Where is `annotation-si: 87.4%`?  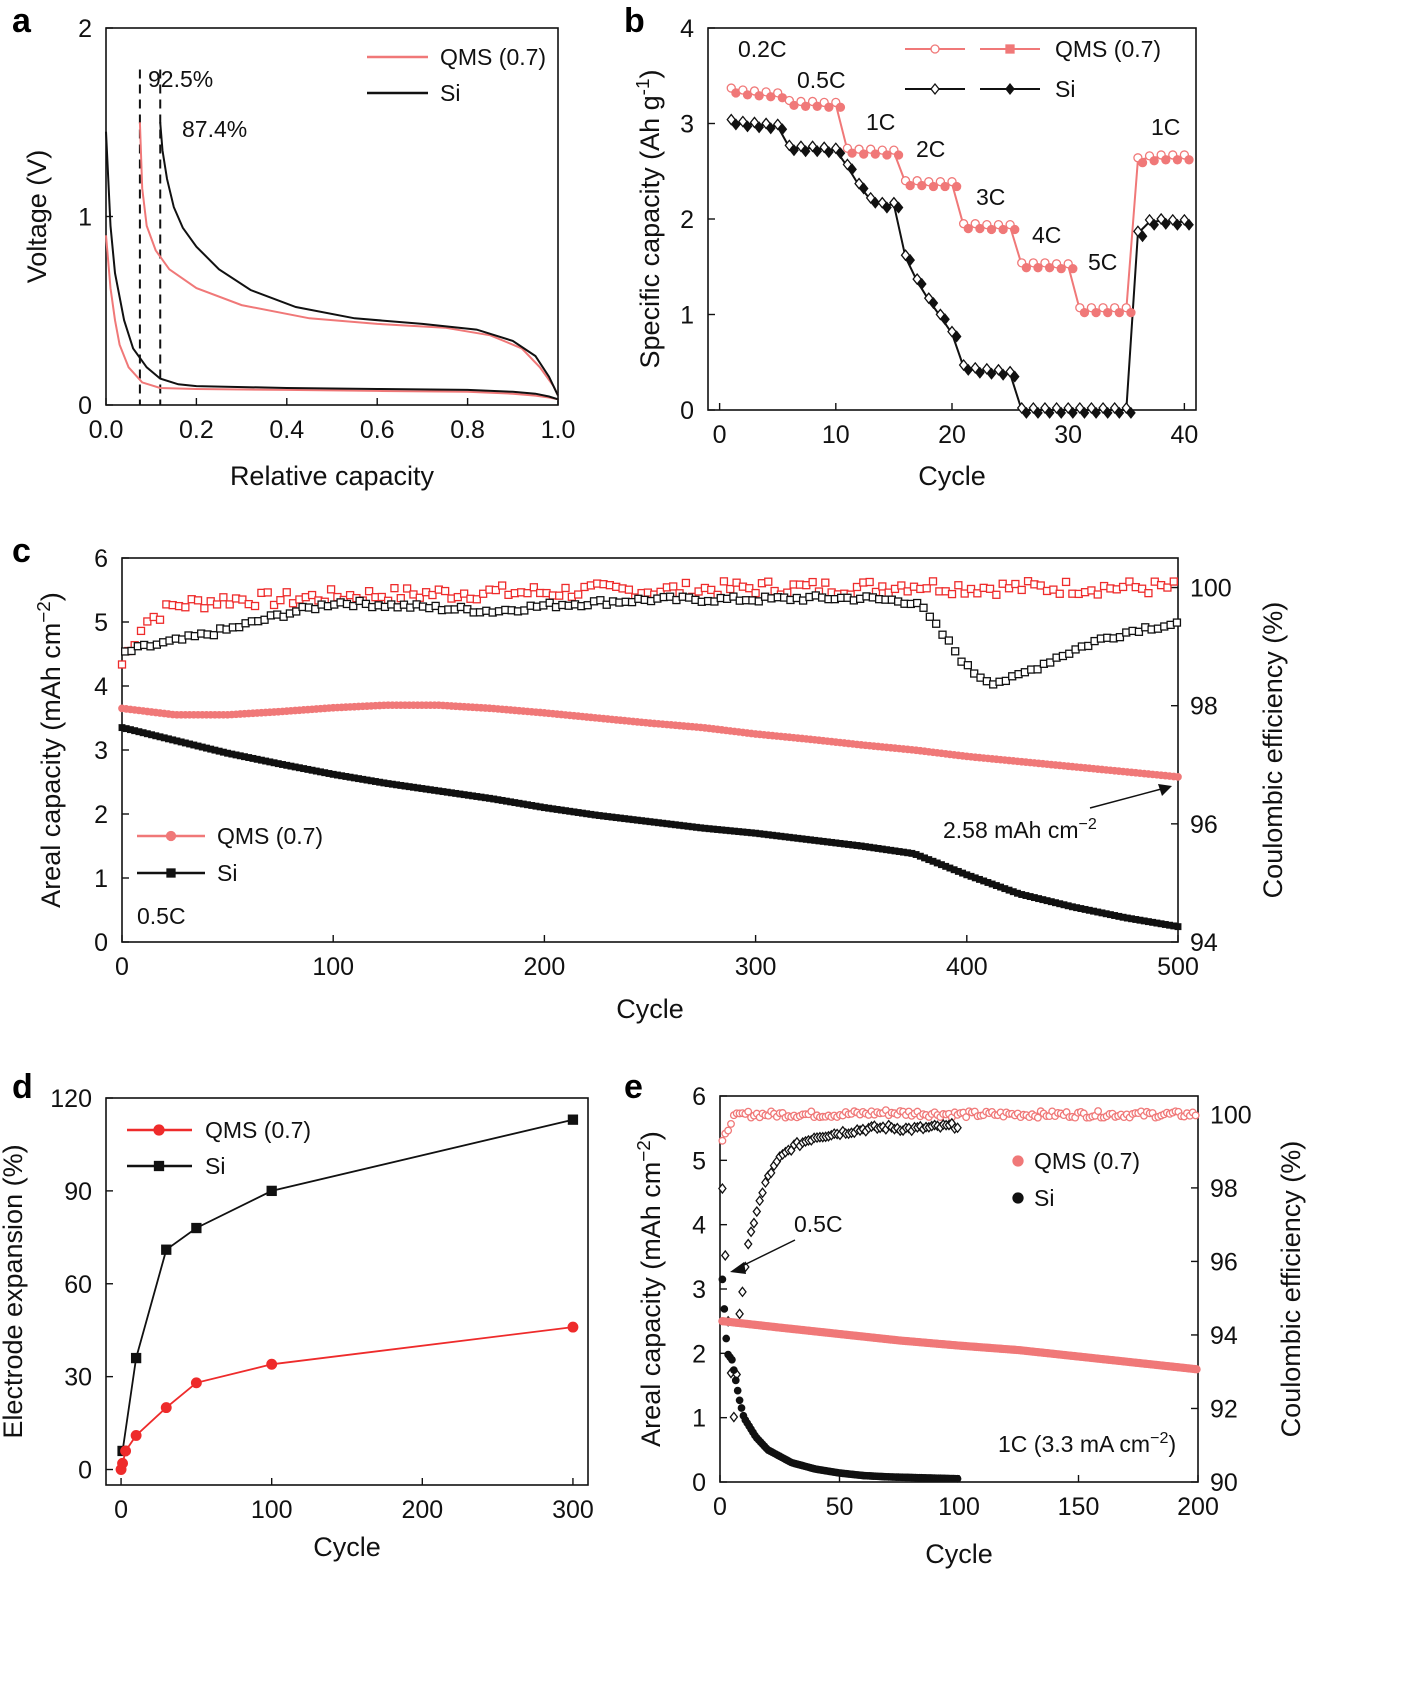 annotation-si: 87.4% is located at coordinates (214, 129).